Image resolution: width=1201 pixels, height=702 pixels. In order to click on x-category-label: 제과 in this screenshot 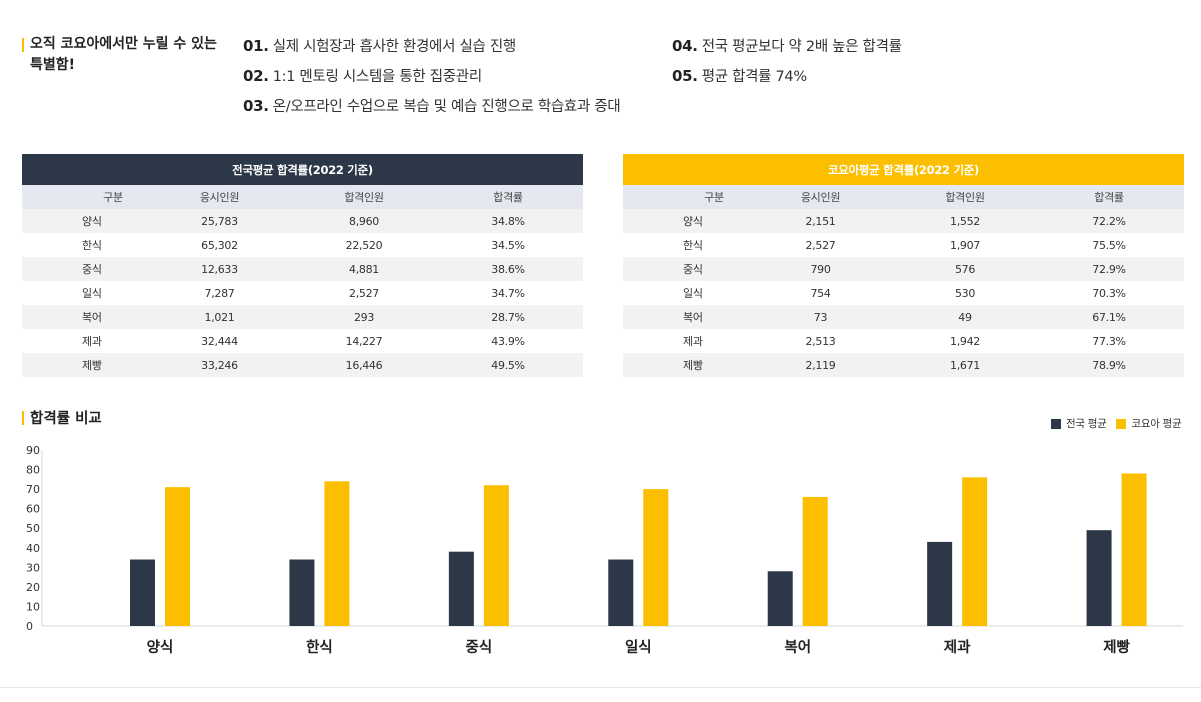, I will do `click(957, 647)`.